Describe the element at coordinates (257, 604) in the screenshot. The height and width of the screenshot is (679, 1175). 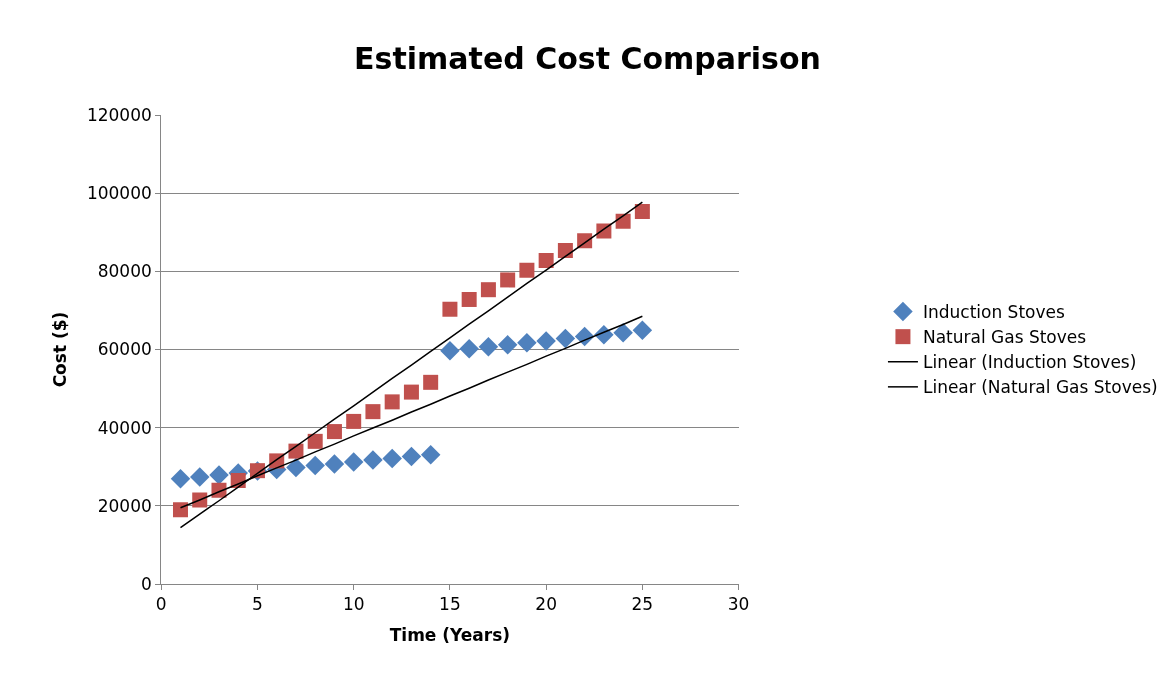
I see `x-tick-label: 5` at that location.